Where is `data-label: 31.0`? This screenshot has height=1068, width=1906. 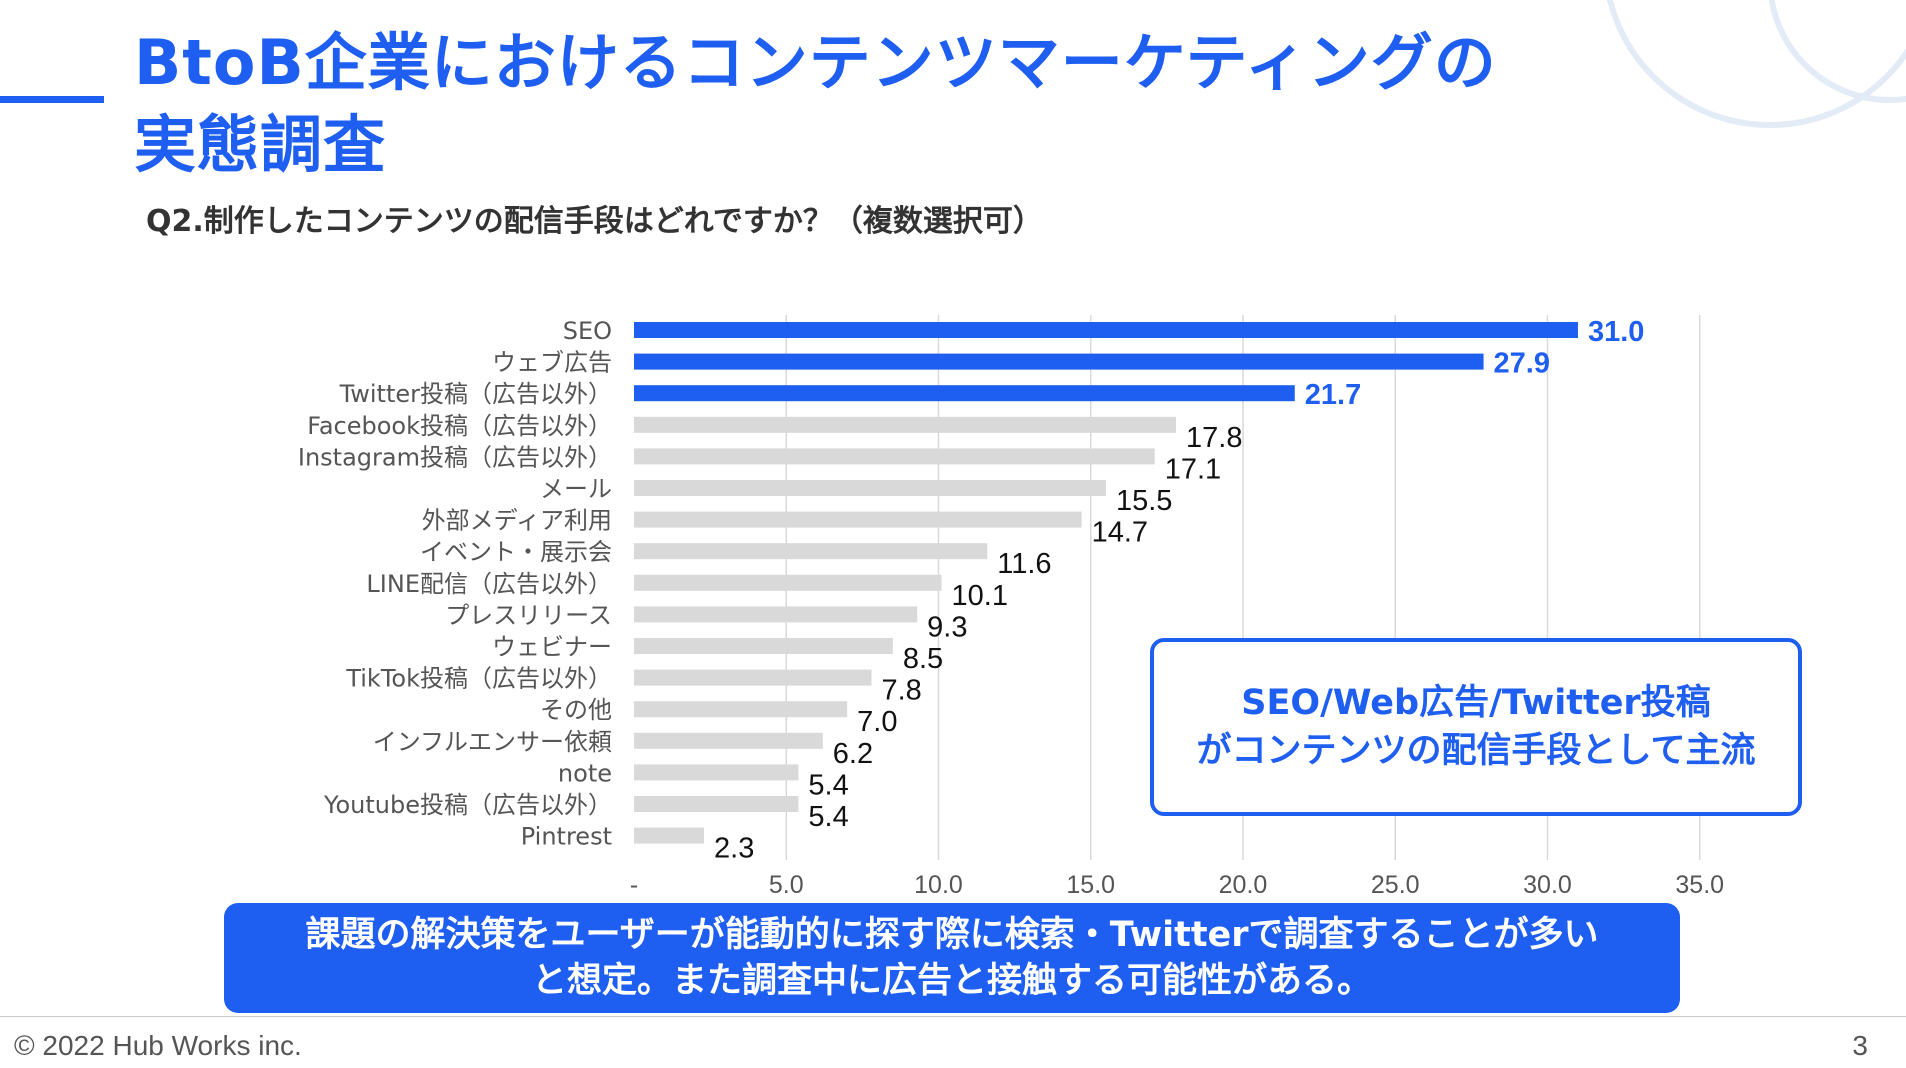
data-label: 31.0 is located at coordinates (1616, 332).